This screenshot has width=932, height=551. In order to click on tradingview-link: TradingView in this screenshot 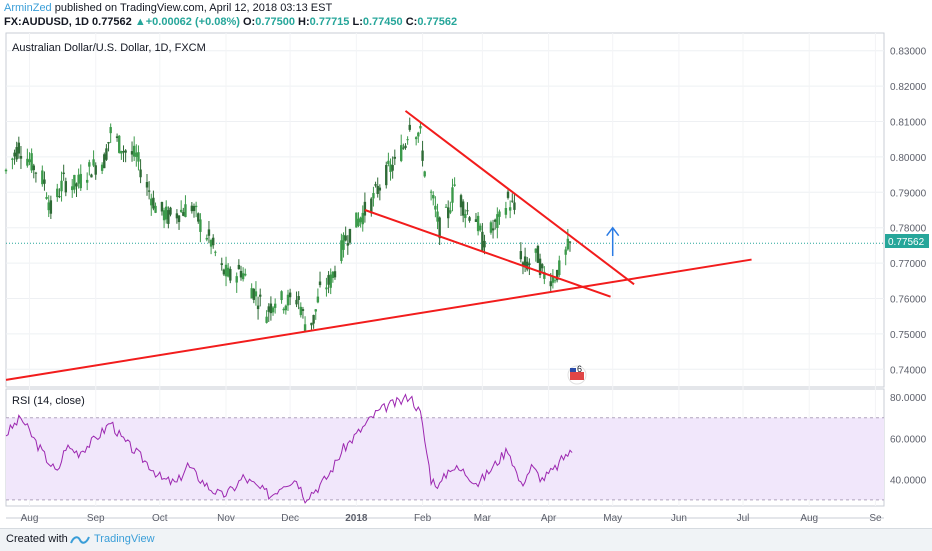, I will do `click(124, 539)`.